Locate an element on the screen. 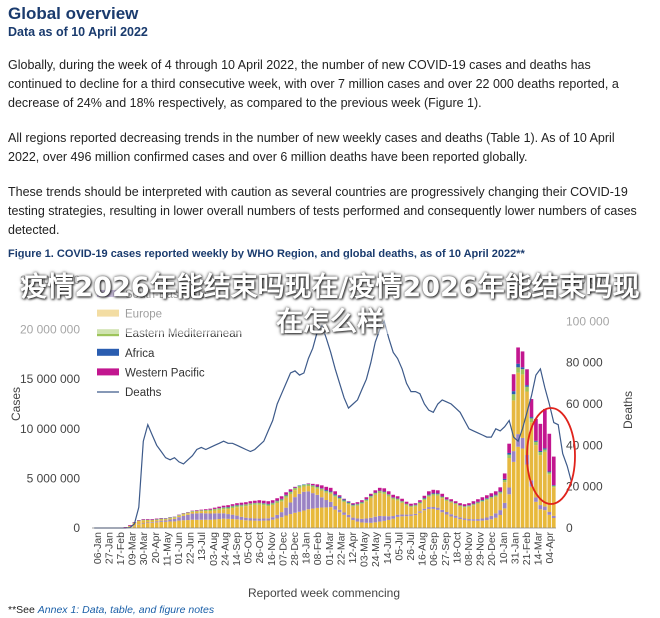 This screenshot has width=660, height=618. x-tick-label: 06-Jan is located at coordinates (98, 548).